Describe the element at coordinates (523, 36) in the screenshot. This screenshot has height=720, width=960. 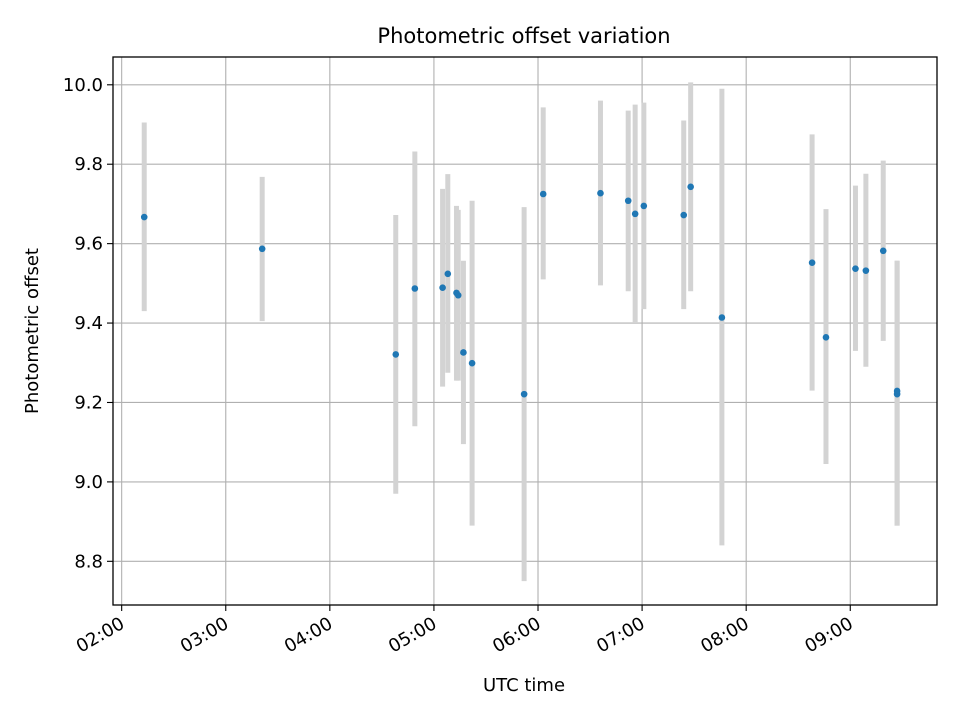
I see `chart-title: Photometric offset variation` at that location.